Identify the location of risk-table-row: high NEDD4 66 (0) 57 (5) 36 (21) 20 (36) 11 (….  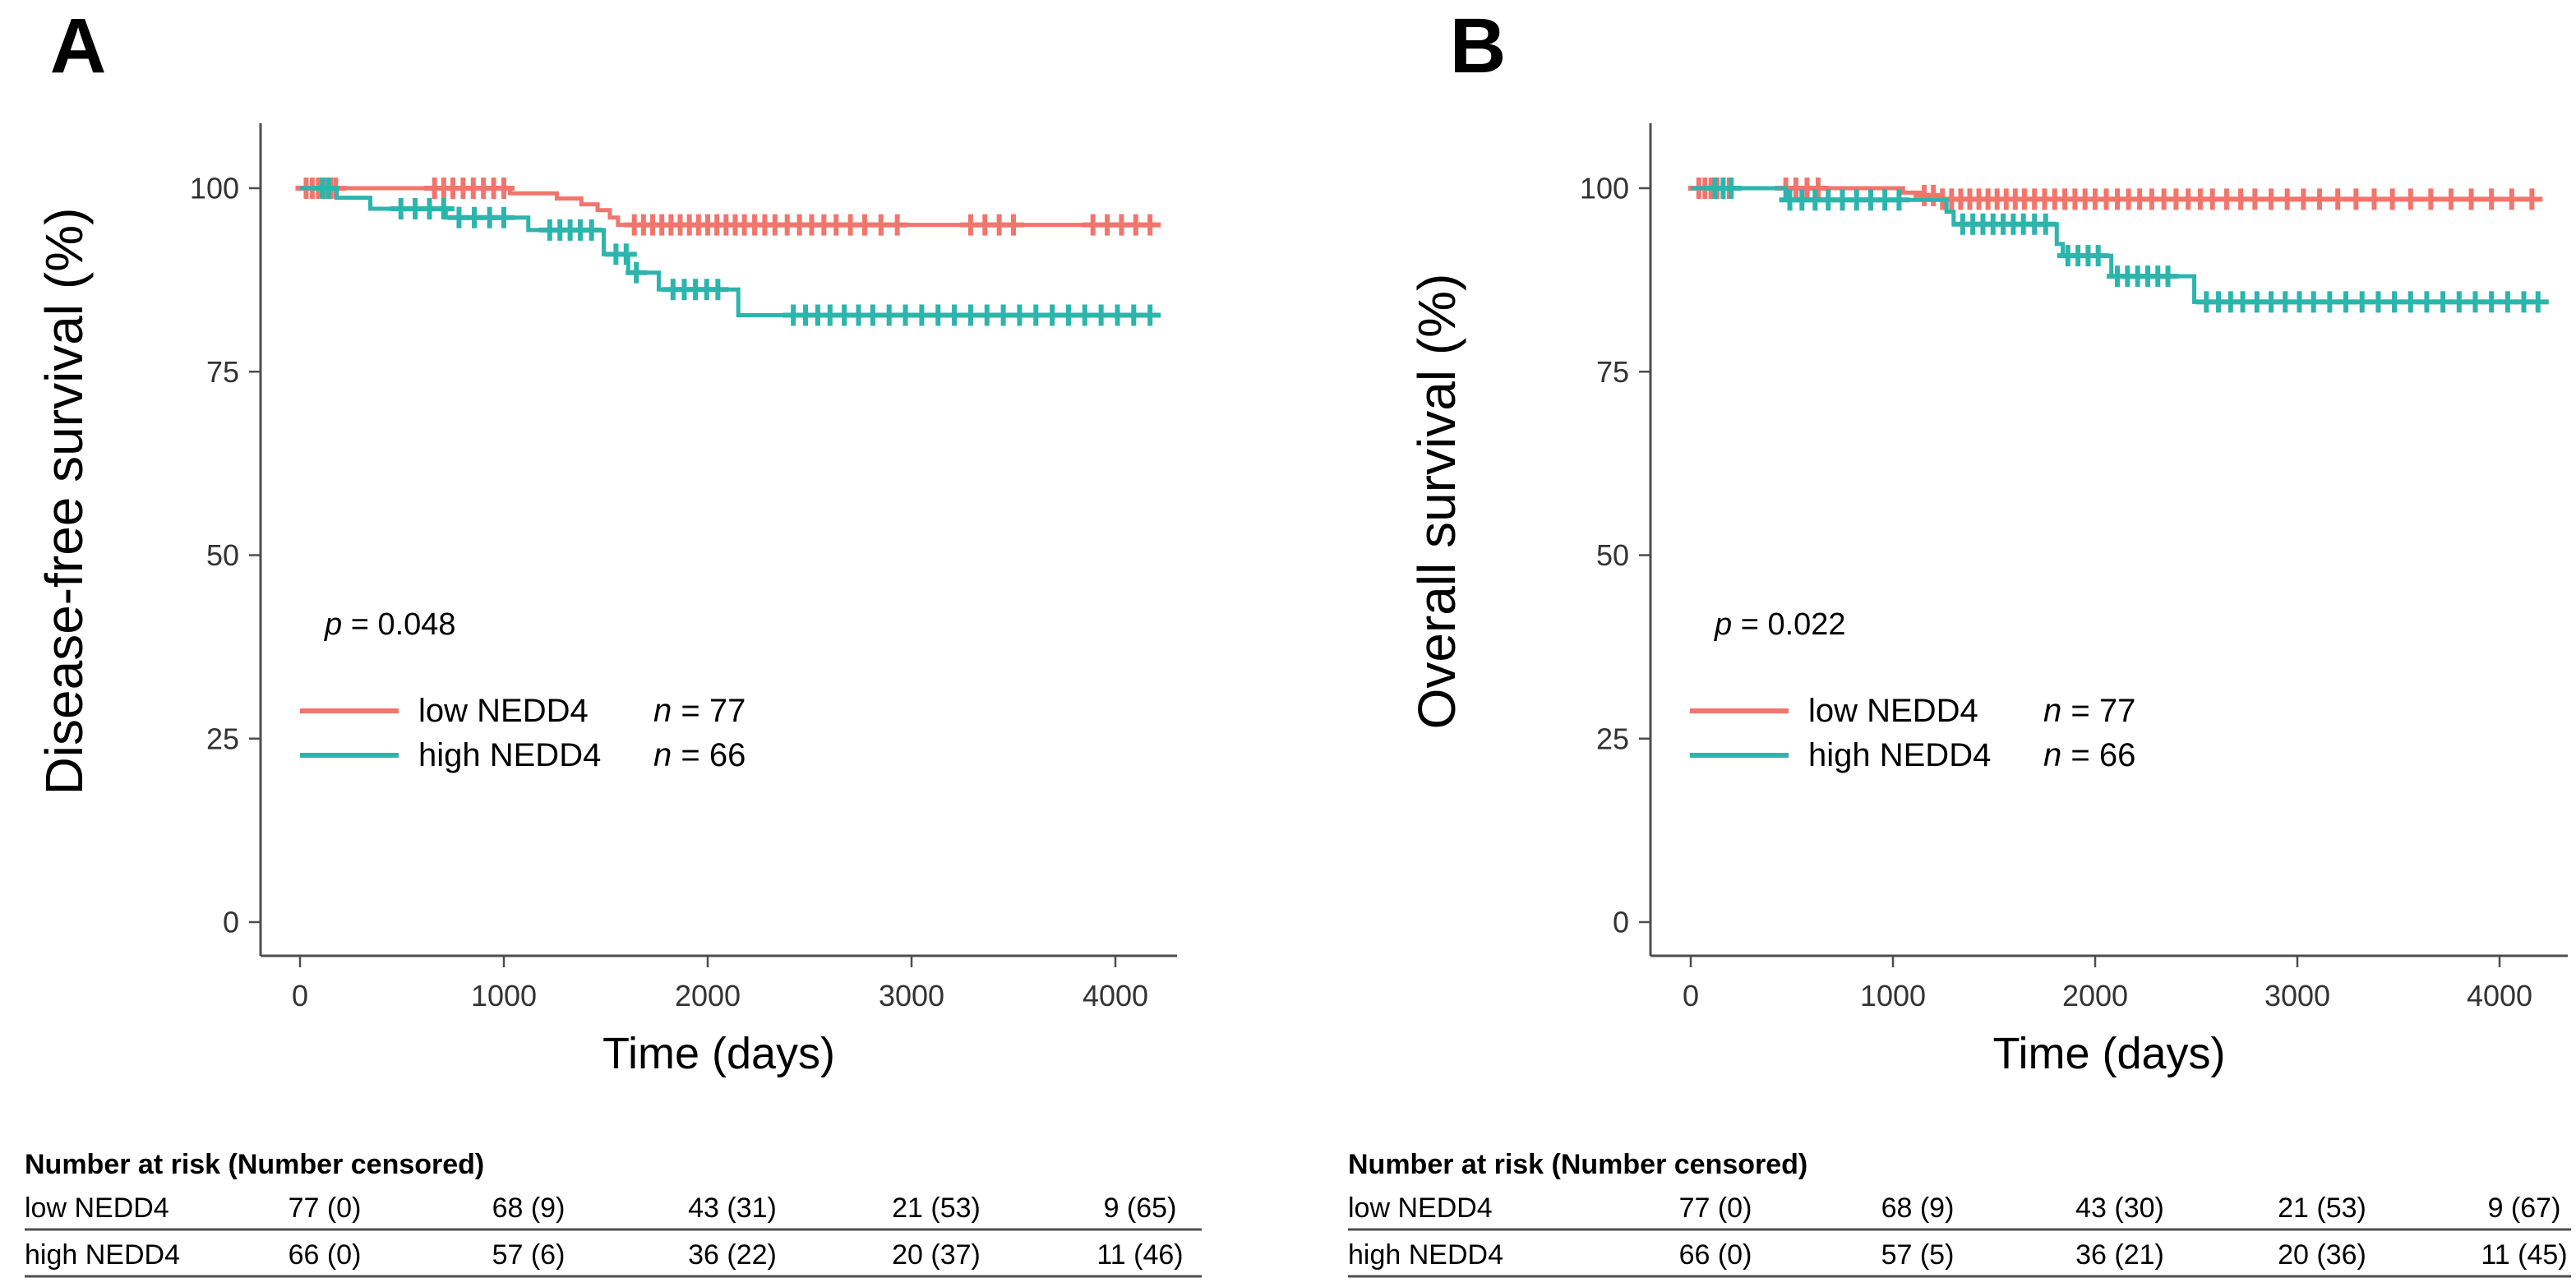
(1959, 1259).